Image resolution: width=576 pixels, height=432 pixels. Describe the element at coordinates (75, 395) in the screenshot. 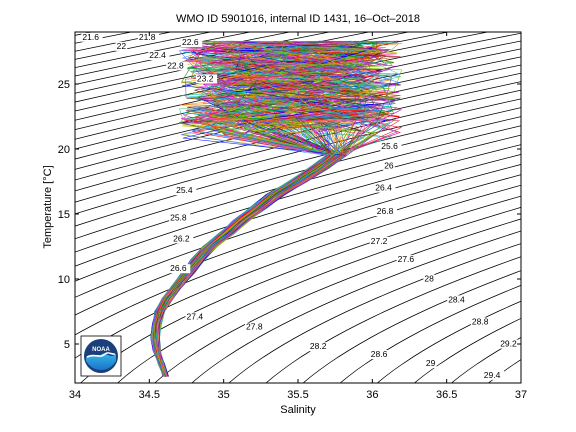

I see `x-tick-label: 34` at that location.